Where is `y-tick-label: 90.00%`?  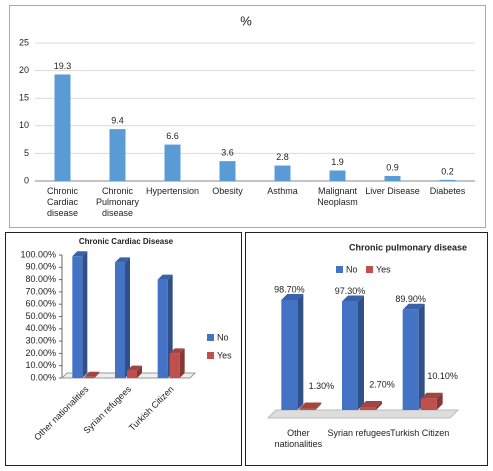 y-tick-label: 90.00% is located at coordinates (40, 267).